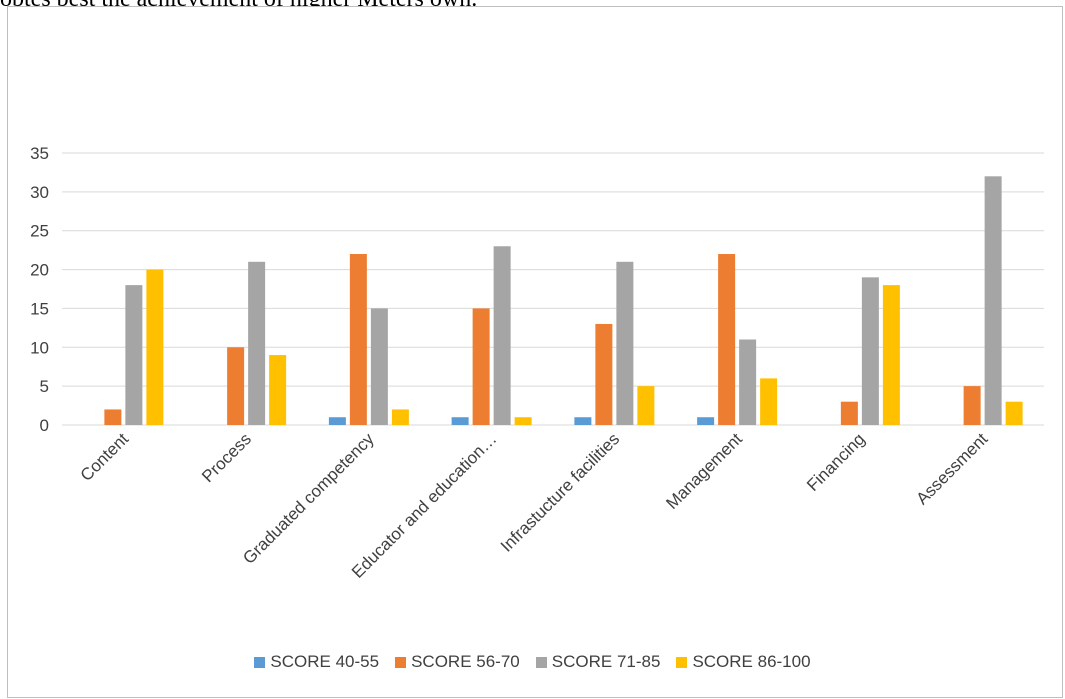 The width and height of the screenshot is (1065, 699). What do you see at coordinates (560, 492) in the screenshot?
I see `x-tick-label: Infrastucture facilities` at bounding box center [560, 492].